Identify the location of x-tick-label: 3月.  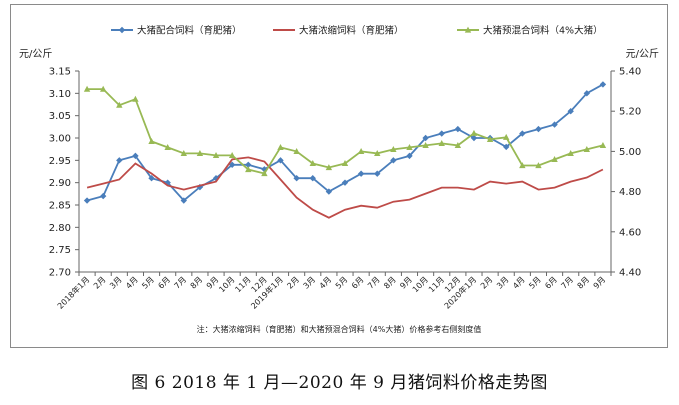
(310, 283).